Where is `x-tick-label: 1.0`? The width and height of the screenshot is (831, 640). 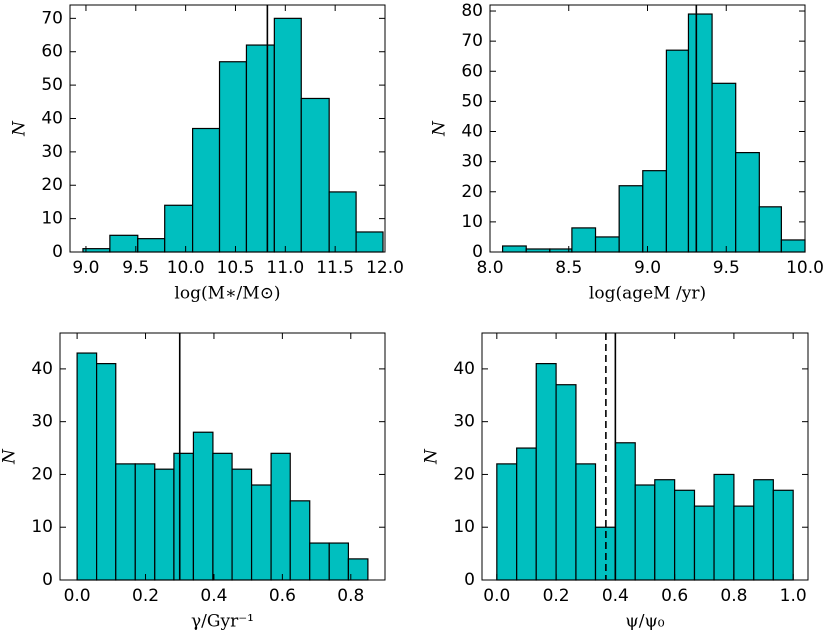
x-tick-label: 1.0 is located at coordinates (793, 596).